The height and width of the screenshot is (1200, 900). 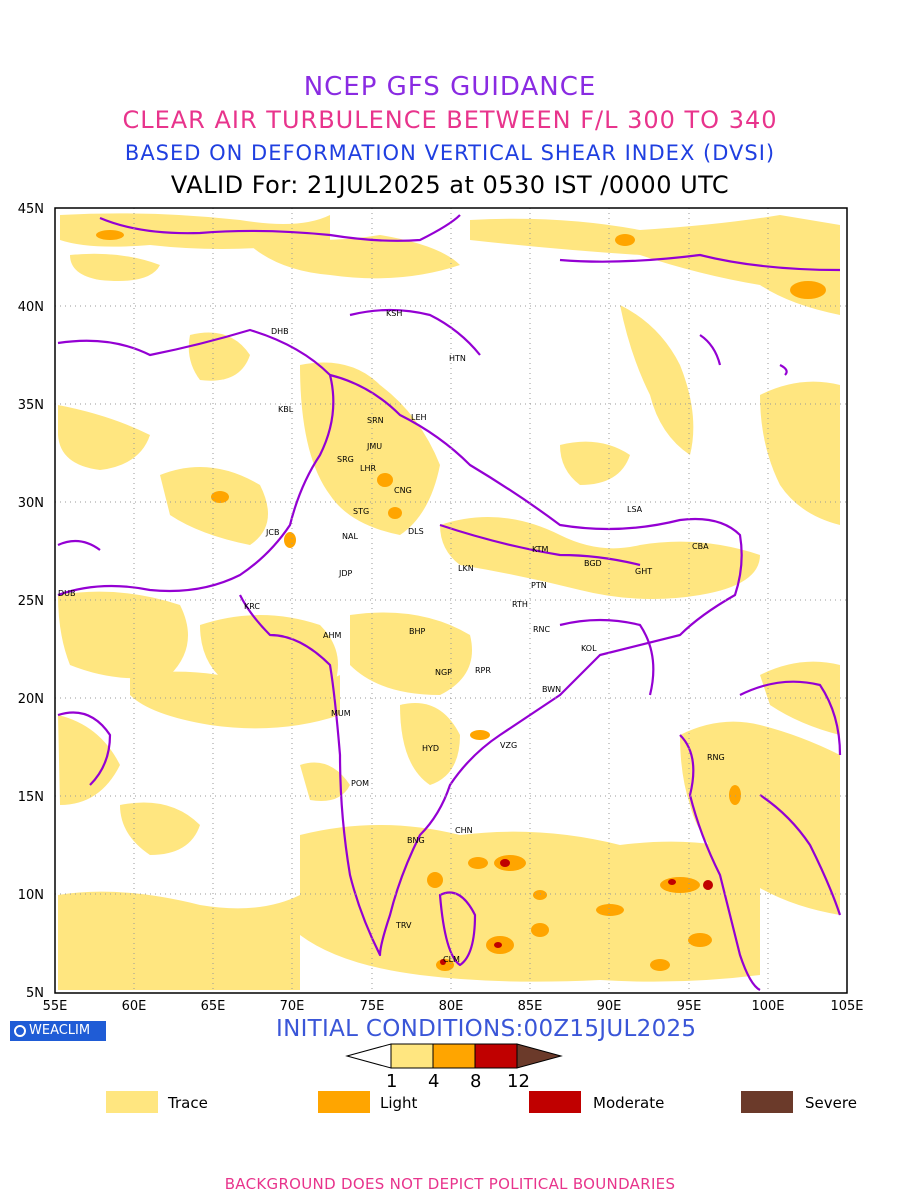 What do you see at coordinates (280, 331) in the screenshot?
I see `station-label: DHB` at bounding box center [280, 331].